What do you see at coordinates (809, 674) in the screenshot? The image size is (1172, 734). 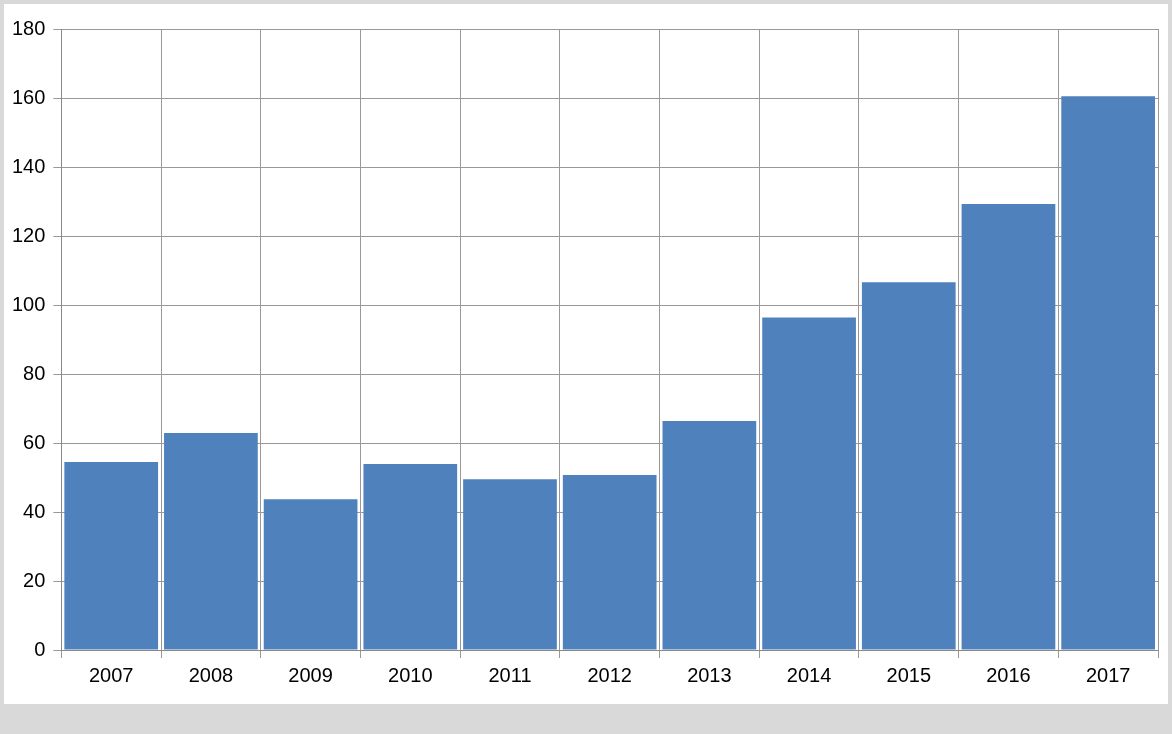 I see `x-tick-label: 2014` at bounding box center [809, 674].